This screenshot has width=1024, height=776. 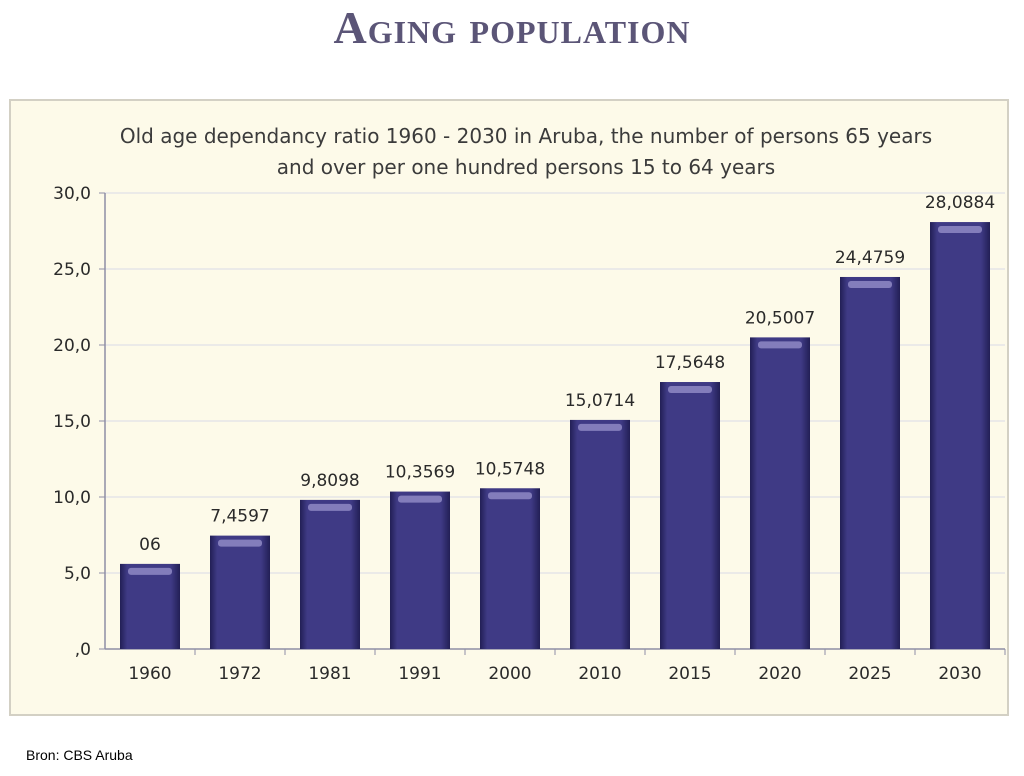 I want to click on x-tick-label-2015: 2015, so click(x=689, y=674).